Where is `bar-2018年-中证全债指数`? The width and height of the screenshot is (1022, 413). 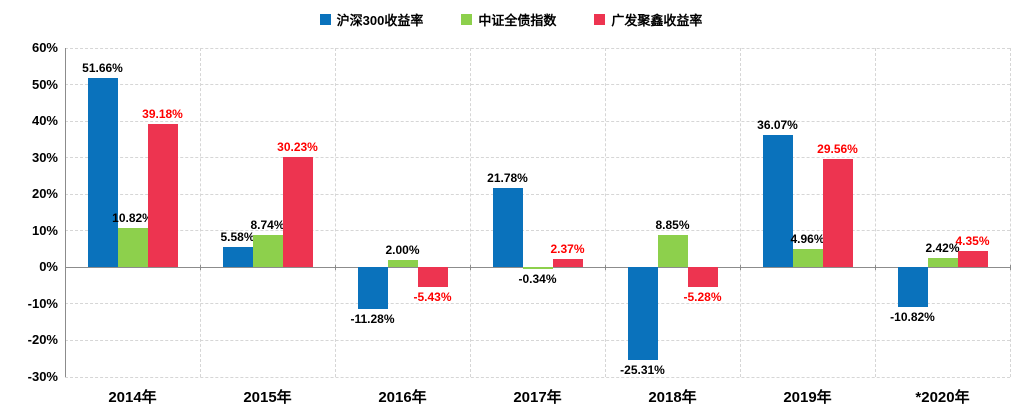
bar-2018年-中证全债指数 is located at coordinates (672, 251).